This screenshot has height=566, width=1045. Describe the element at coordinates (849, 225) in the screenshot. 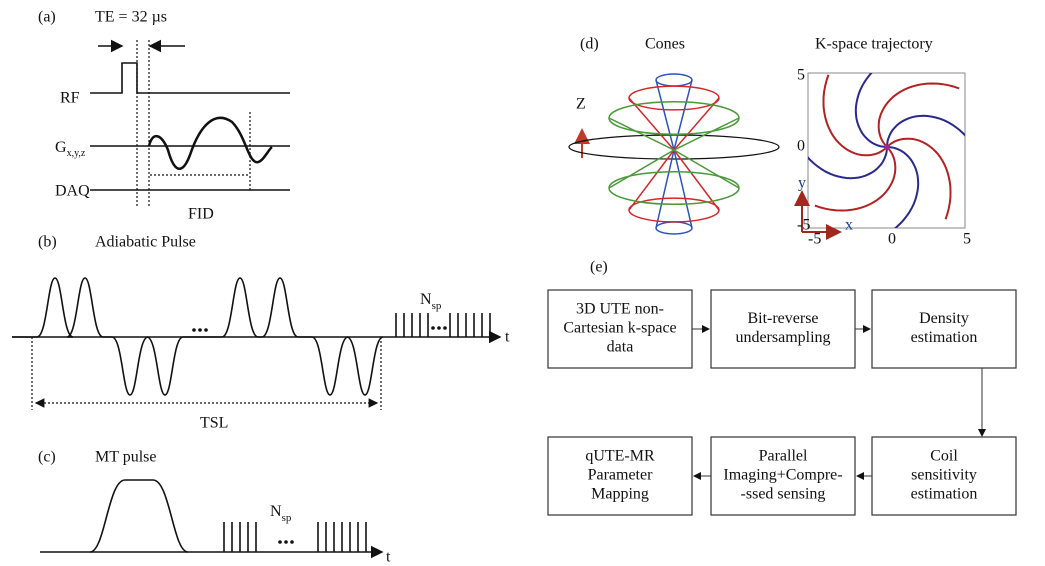

I see `x-label: x` at that location.